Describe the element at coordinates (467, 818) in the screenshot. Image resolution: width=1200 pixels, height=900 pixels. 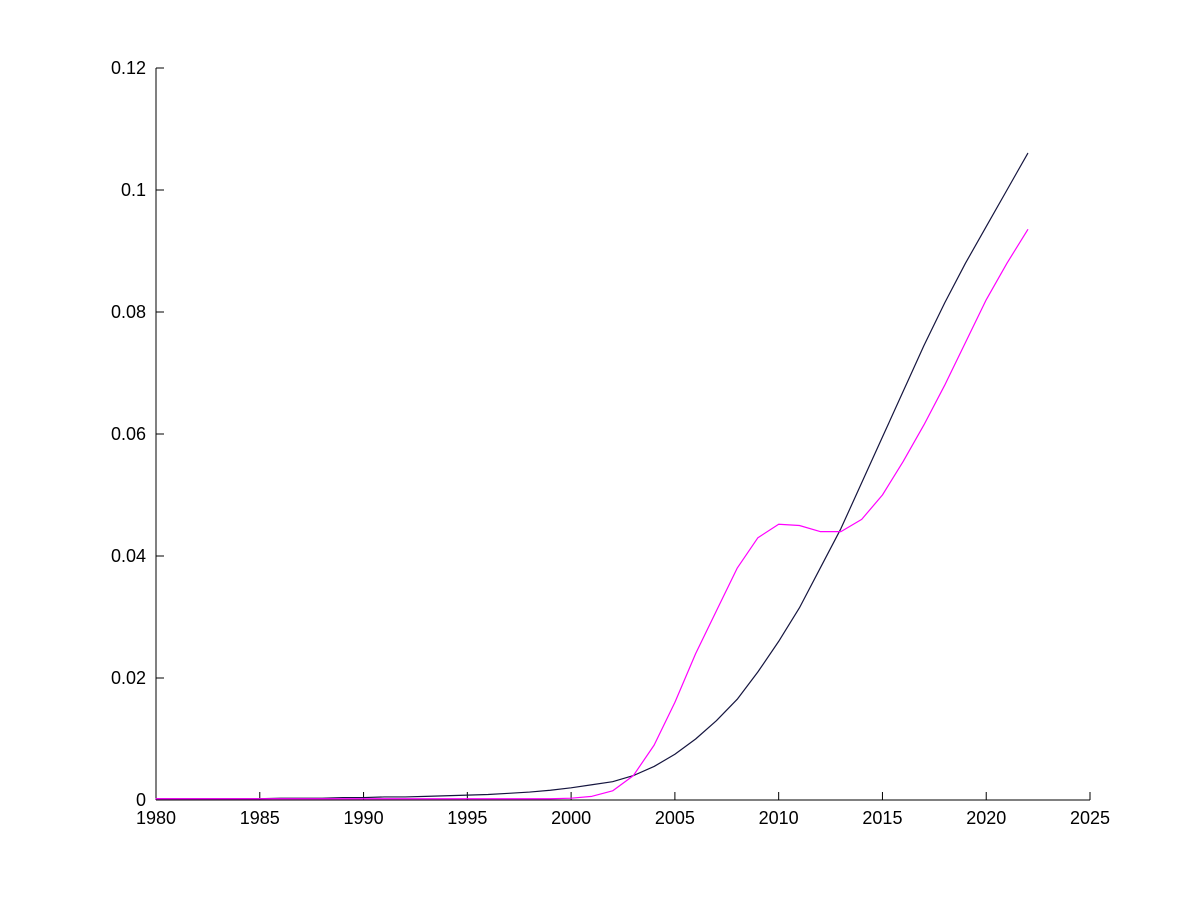
I see `x-tick-label: 1995` at that location.